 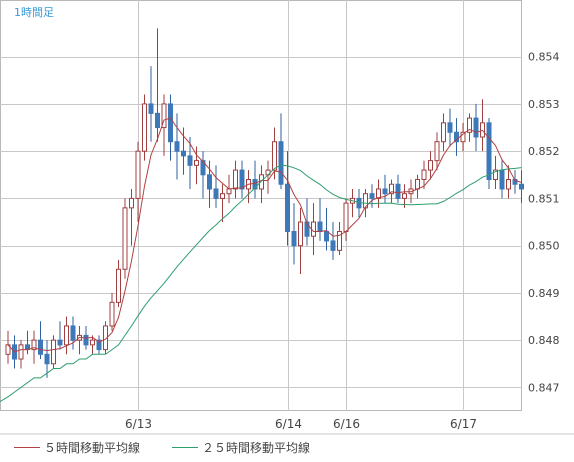 I want to click on x-tick-label: 6/13, so click(x=138, y=424).